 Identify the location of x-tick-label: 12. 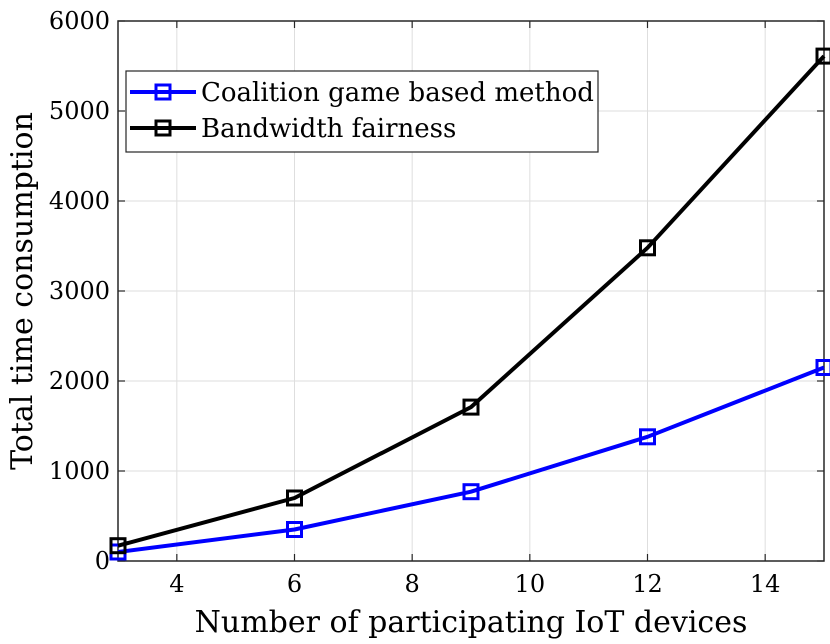
(647, 584).